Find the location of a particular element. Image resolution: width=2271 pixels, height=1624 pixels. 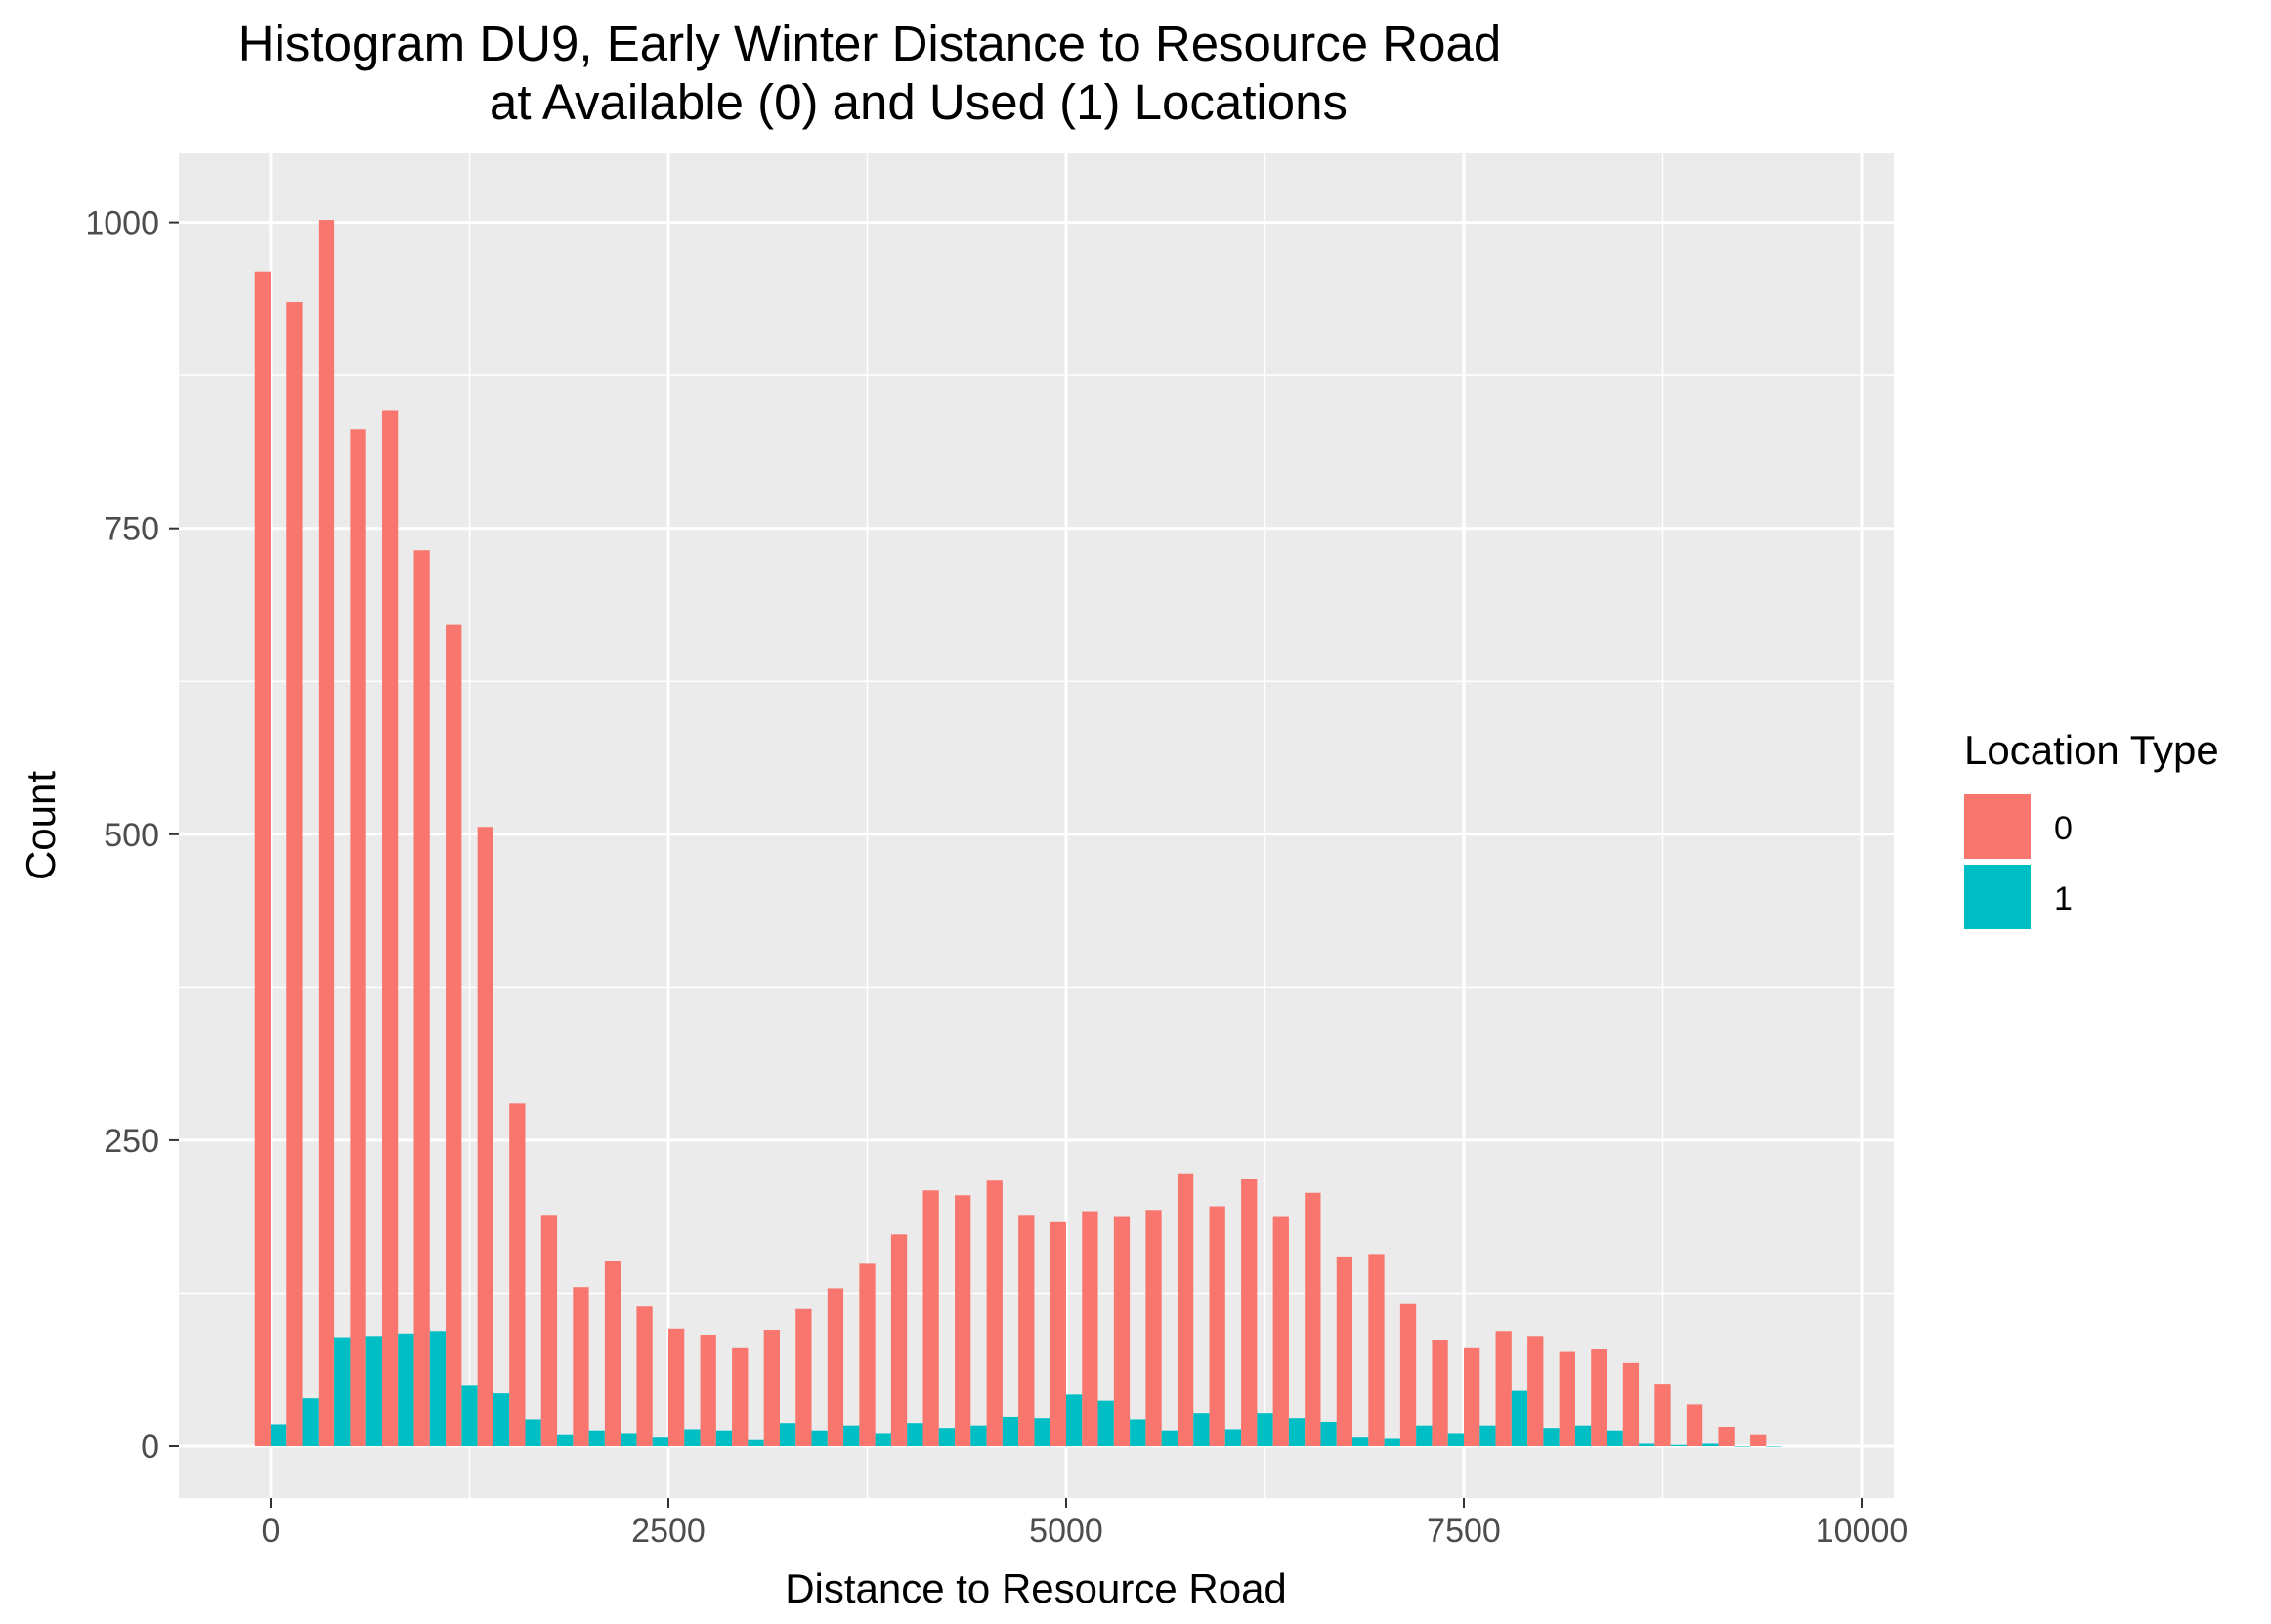

legend: Location Type 0 1 is located at coordinates (2091, 828).